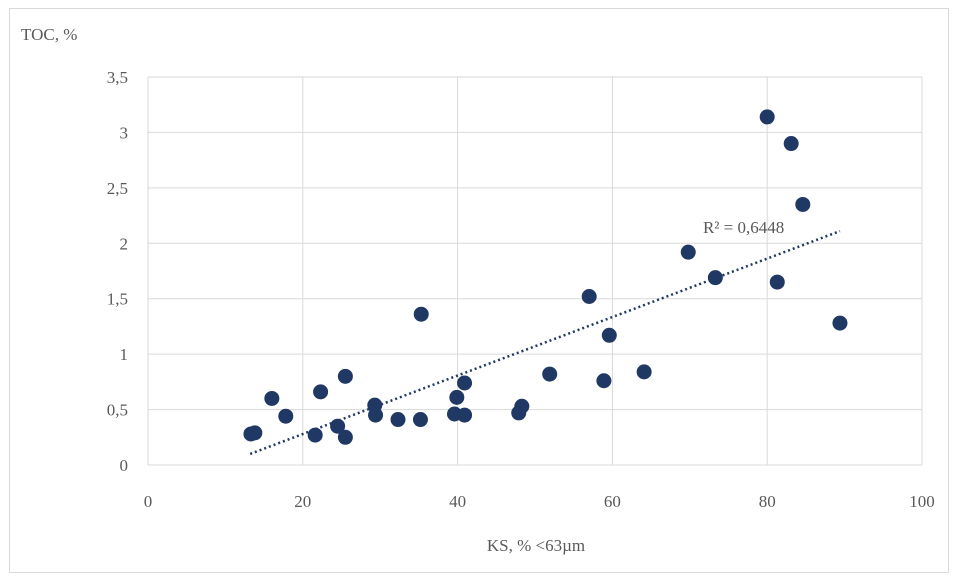  Describe the element at coordinates (743, 227) in the screenshot. I see `r-squared-label: R² = 0,6448` at that location.